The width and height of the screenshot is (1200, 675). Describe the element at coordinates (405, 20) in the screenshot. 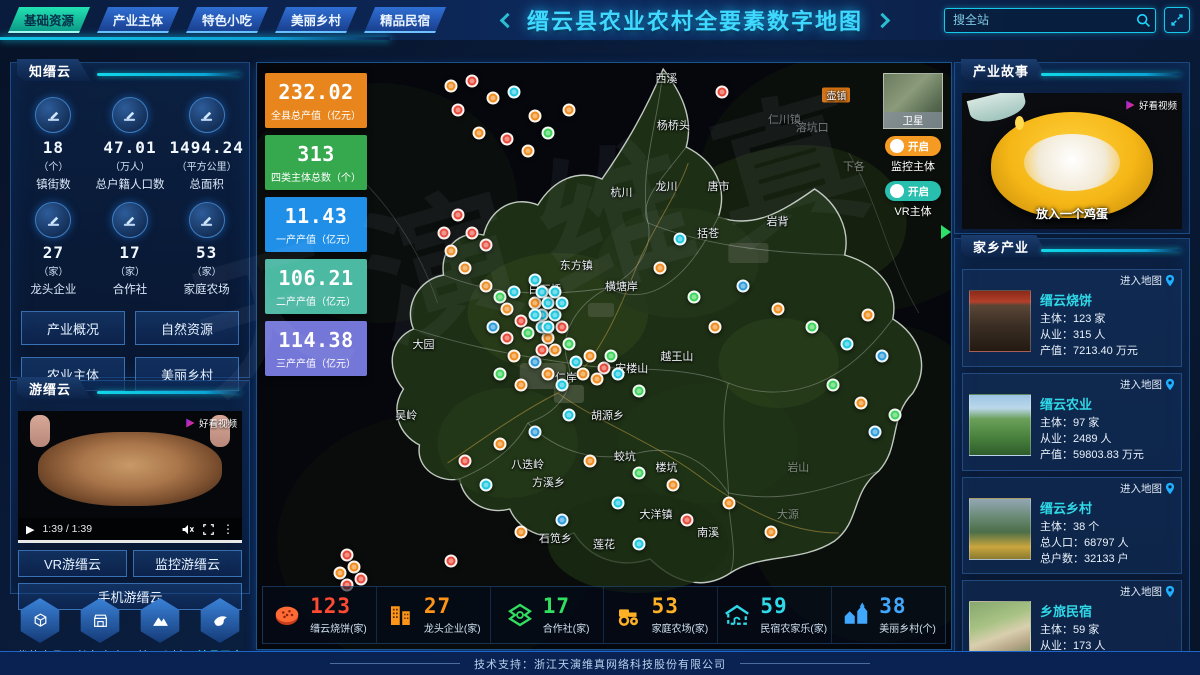

I see `tab-boutique-homestays: 精品民宿` at that location.